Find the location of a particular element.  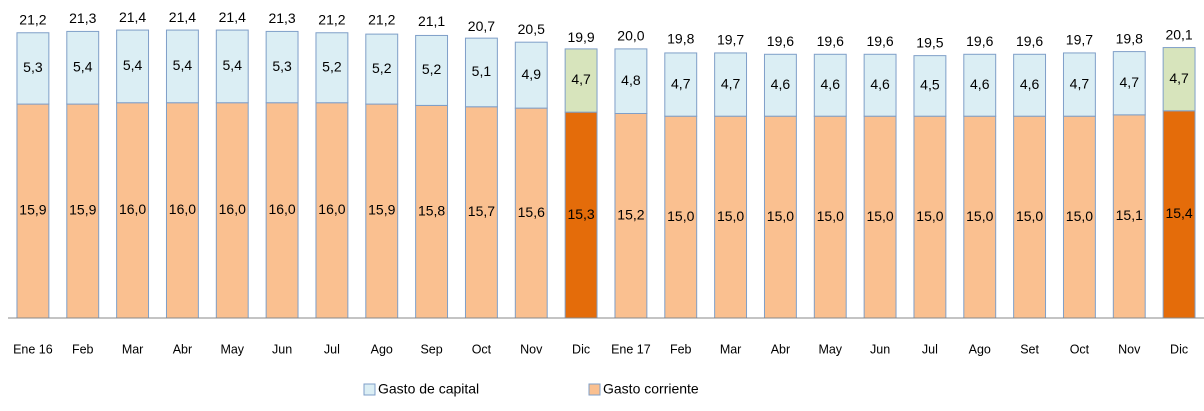

data-label: 15,8 is located at coordinates (431, 210).